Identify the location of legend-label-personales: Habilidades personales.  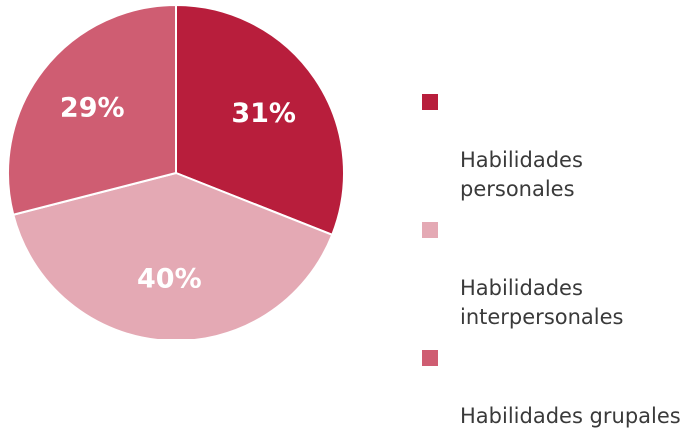
(521, 174).